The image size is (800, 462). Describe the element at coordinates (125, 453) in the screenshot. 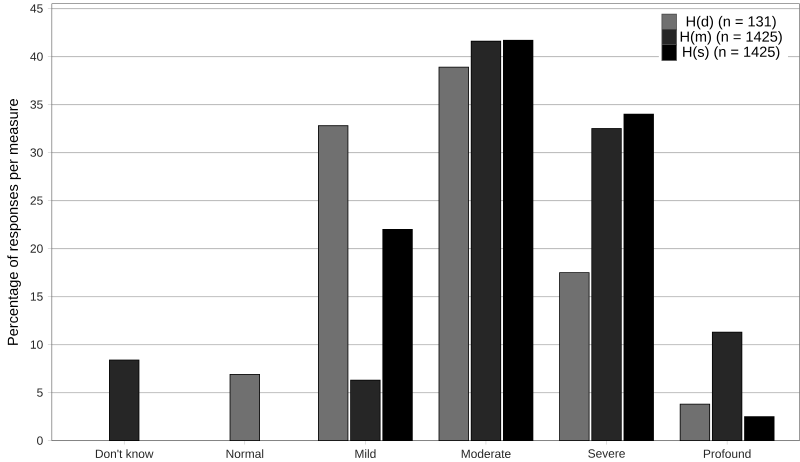

I see `x-tick-label: Don't know` at that location.